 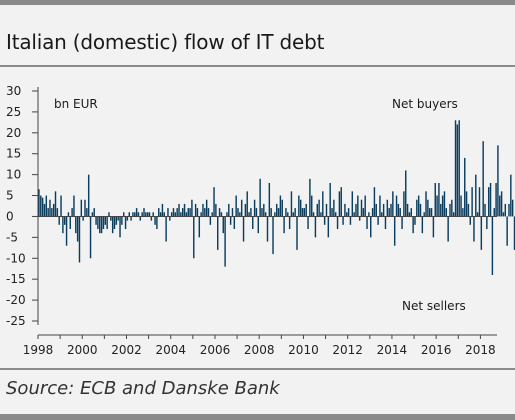 I want to click on y-tick-label: 10, so click(x=13, y=175).